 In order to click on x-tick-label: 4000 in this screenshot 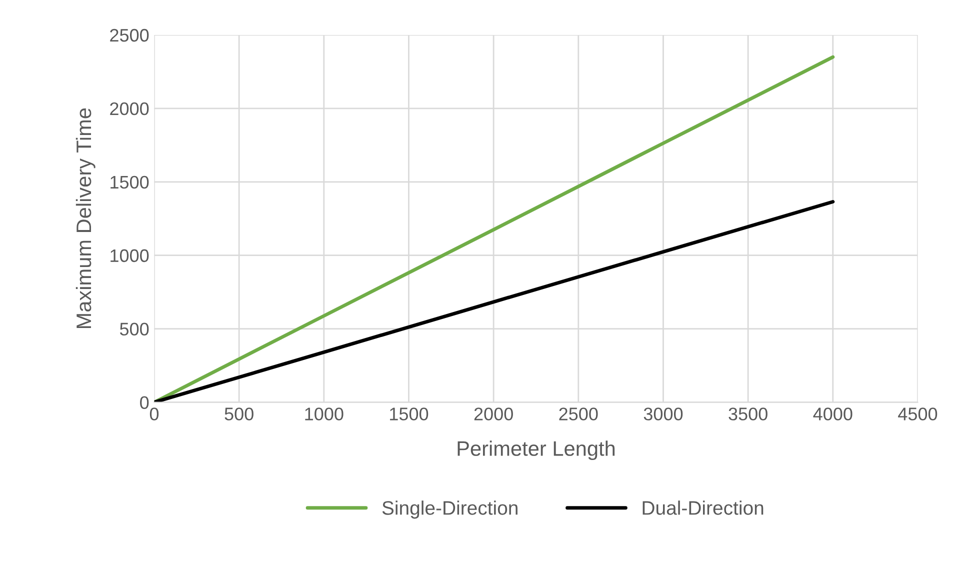, I will do `click(832, 414)`.